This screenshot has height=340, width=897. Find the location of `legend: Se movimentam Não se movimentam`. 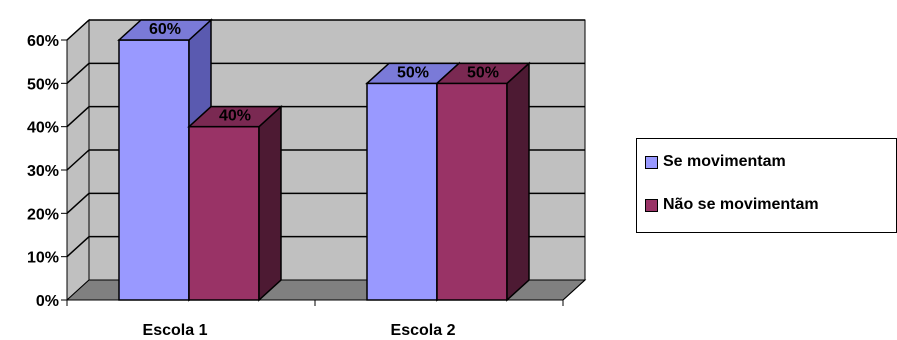

legend: Se movimentam Não se movimentam is located at coordinates (766, 185).